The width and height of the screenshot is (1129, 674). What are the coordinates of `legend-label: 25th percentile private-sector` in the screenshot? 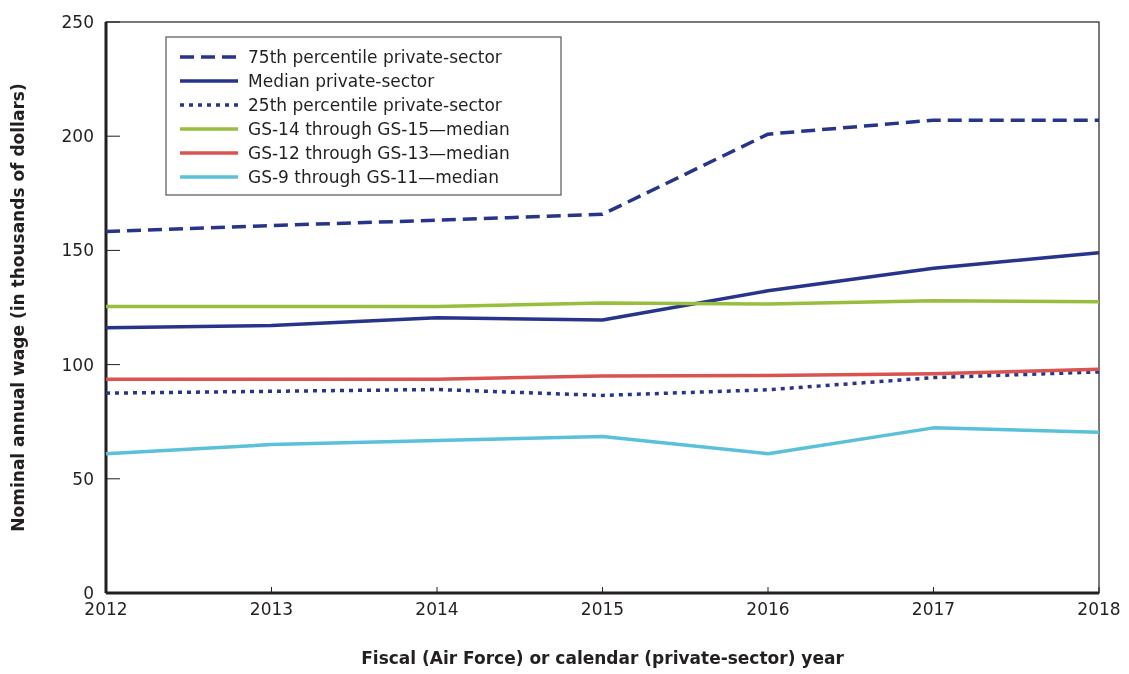 It's located at (375, 104).